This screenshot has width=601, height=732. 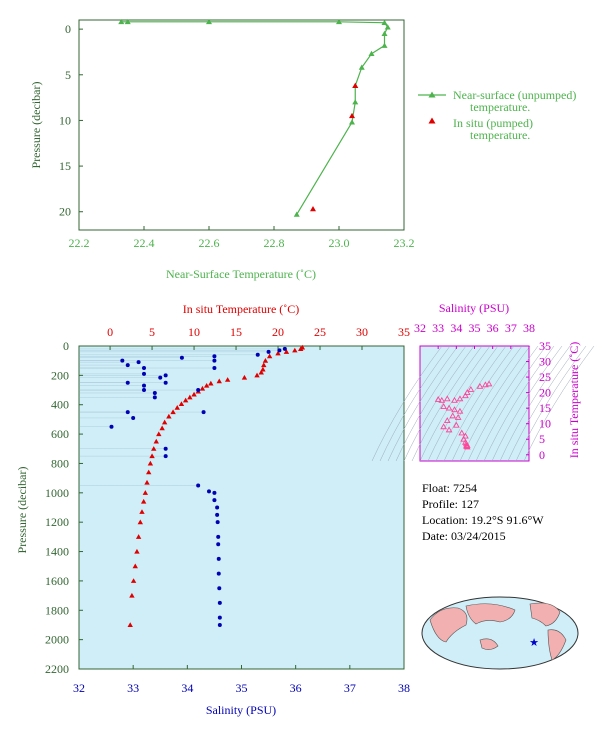 What do you see at coordinates (404, 243) in the screenshot?
I see `top-x-tick-label: 23.2` at bounding box center [404, 243].